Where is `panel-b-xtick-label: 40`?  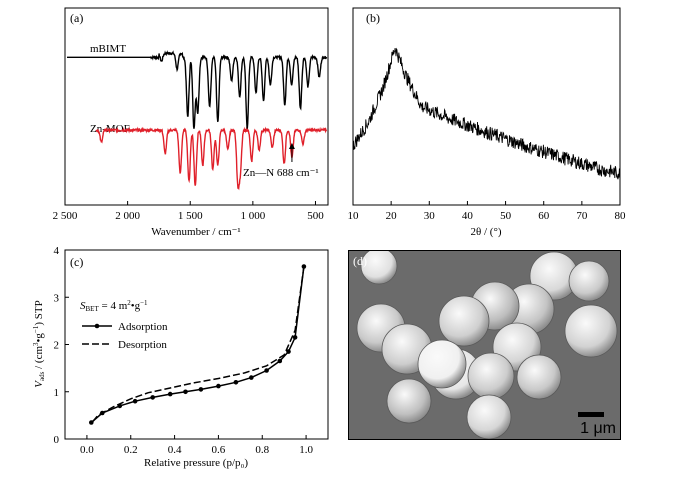 panel-b-xtick-label: 40 is located at coordinates (468, 216).